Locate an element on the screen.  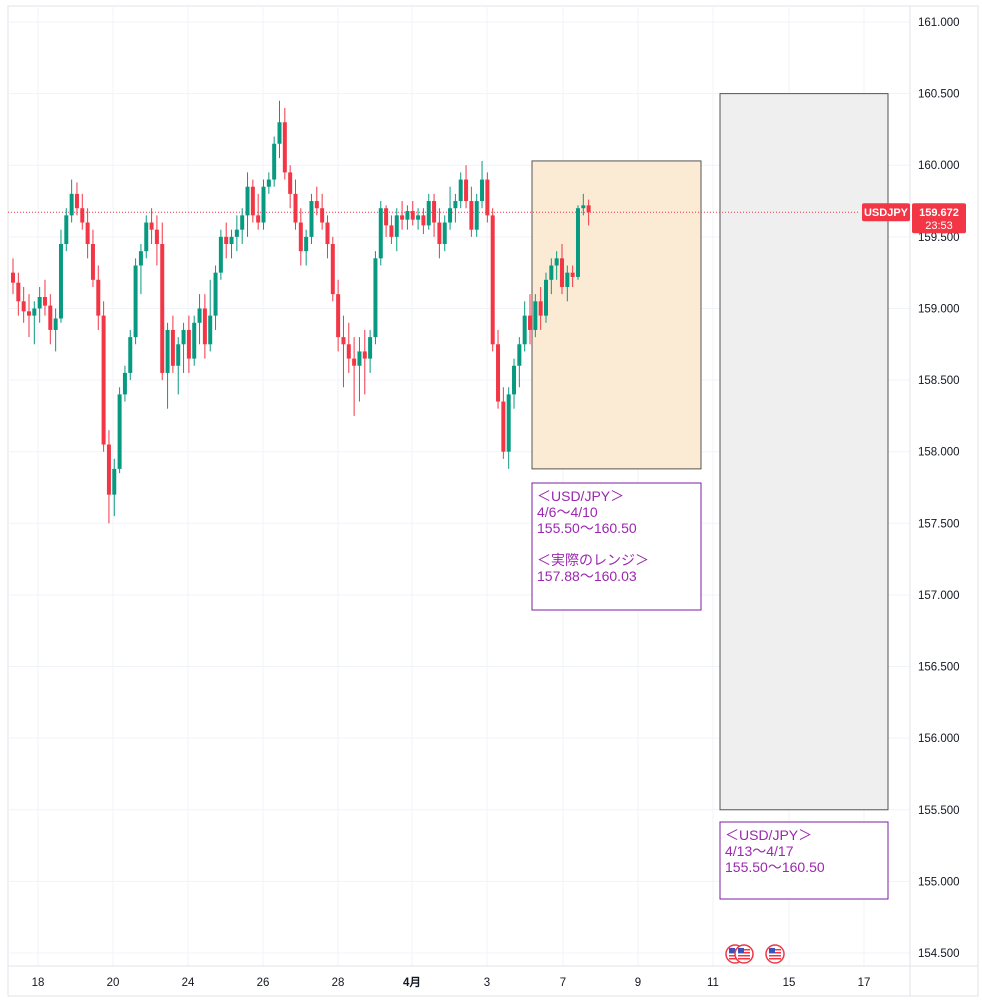
countdown-label: 23:53 is located at coordinates (939, 226).